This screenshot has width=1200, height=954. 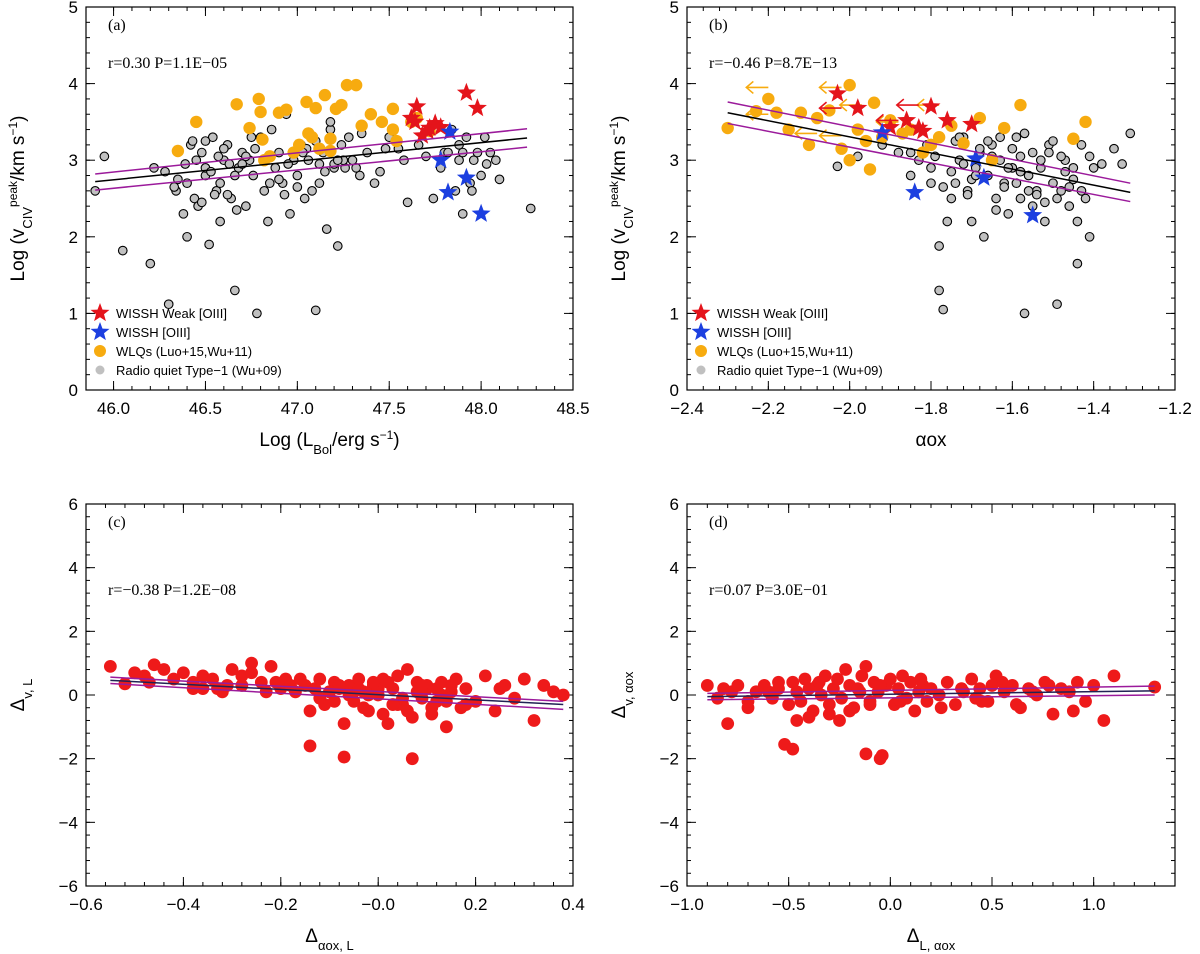 I want to click on x-axis-title: Δ_αox, LΔαox, L, so click(x=329, y=939).